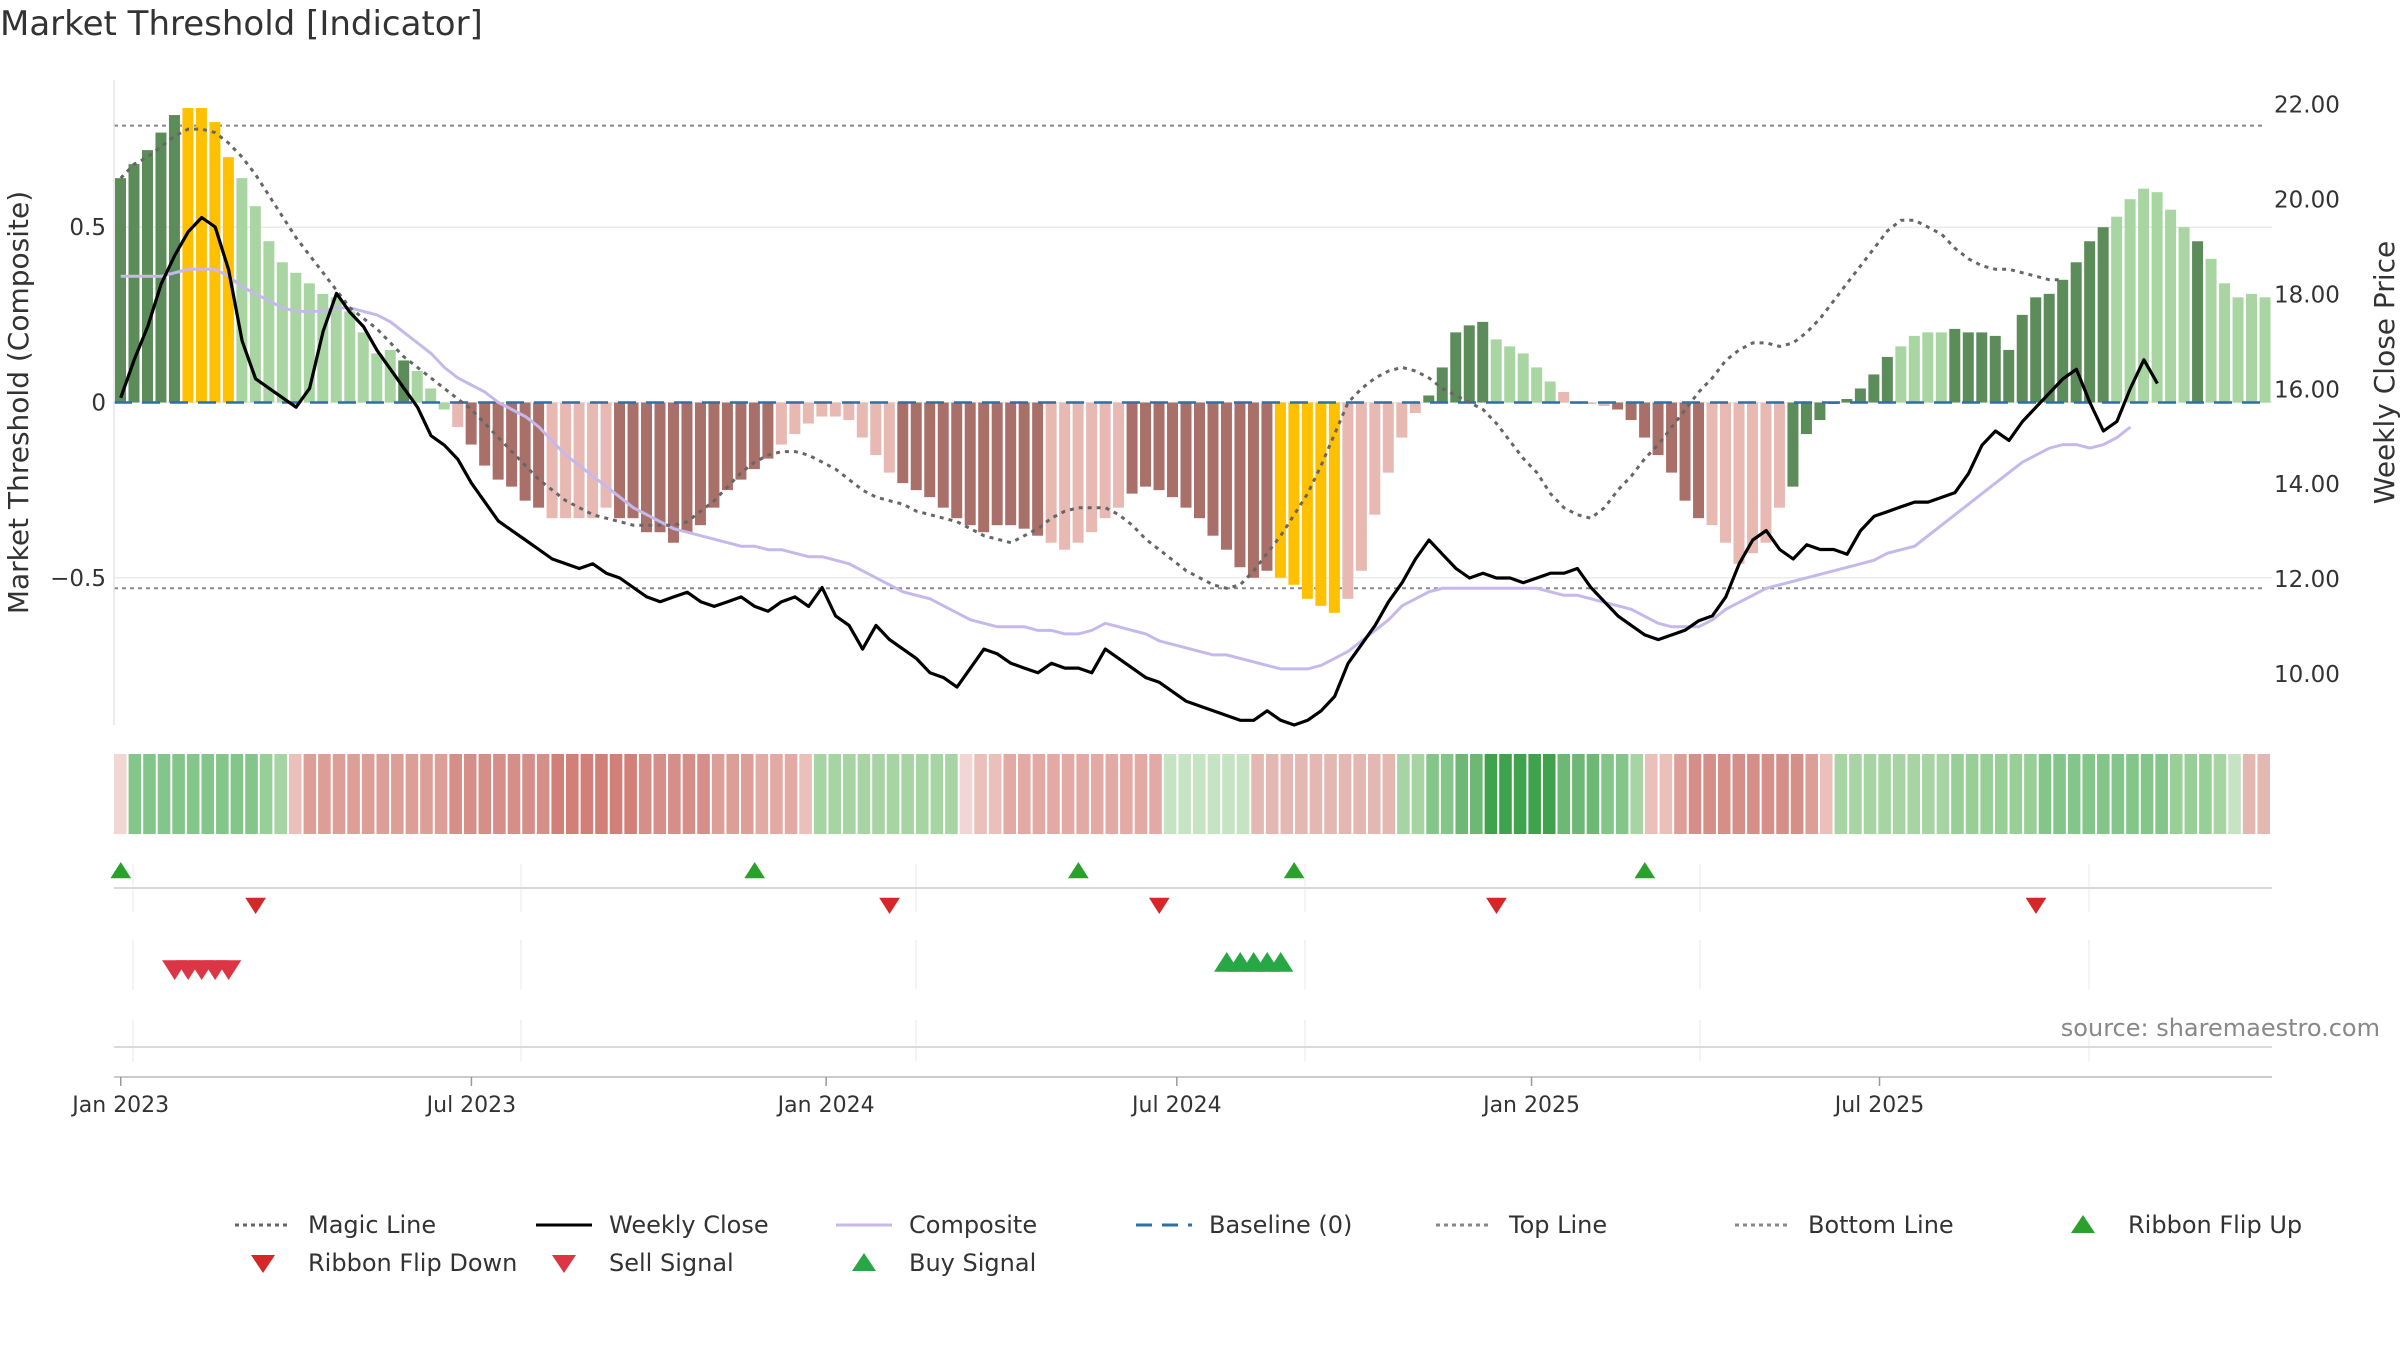 The image size is (2400, 1350). I want to click on legend-label: Bottom Line, so click(1881, 1225).